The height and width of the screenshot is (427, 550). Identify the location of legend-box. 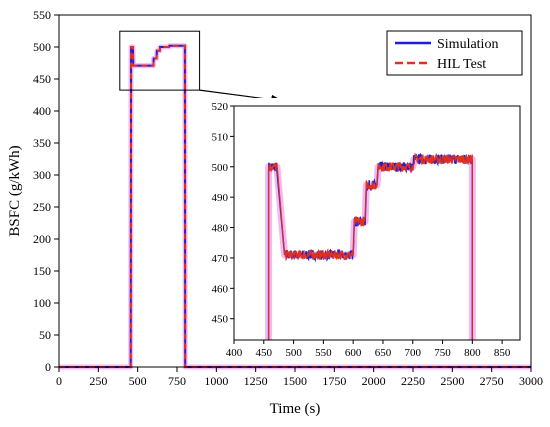
(454, 53).